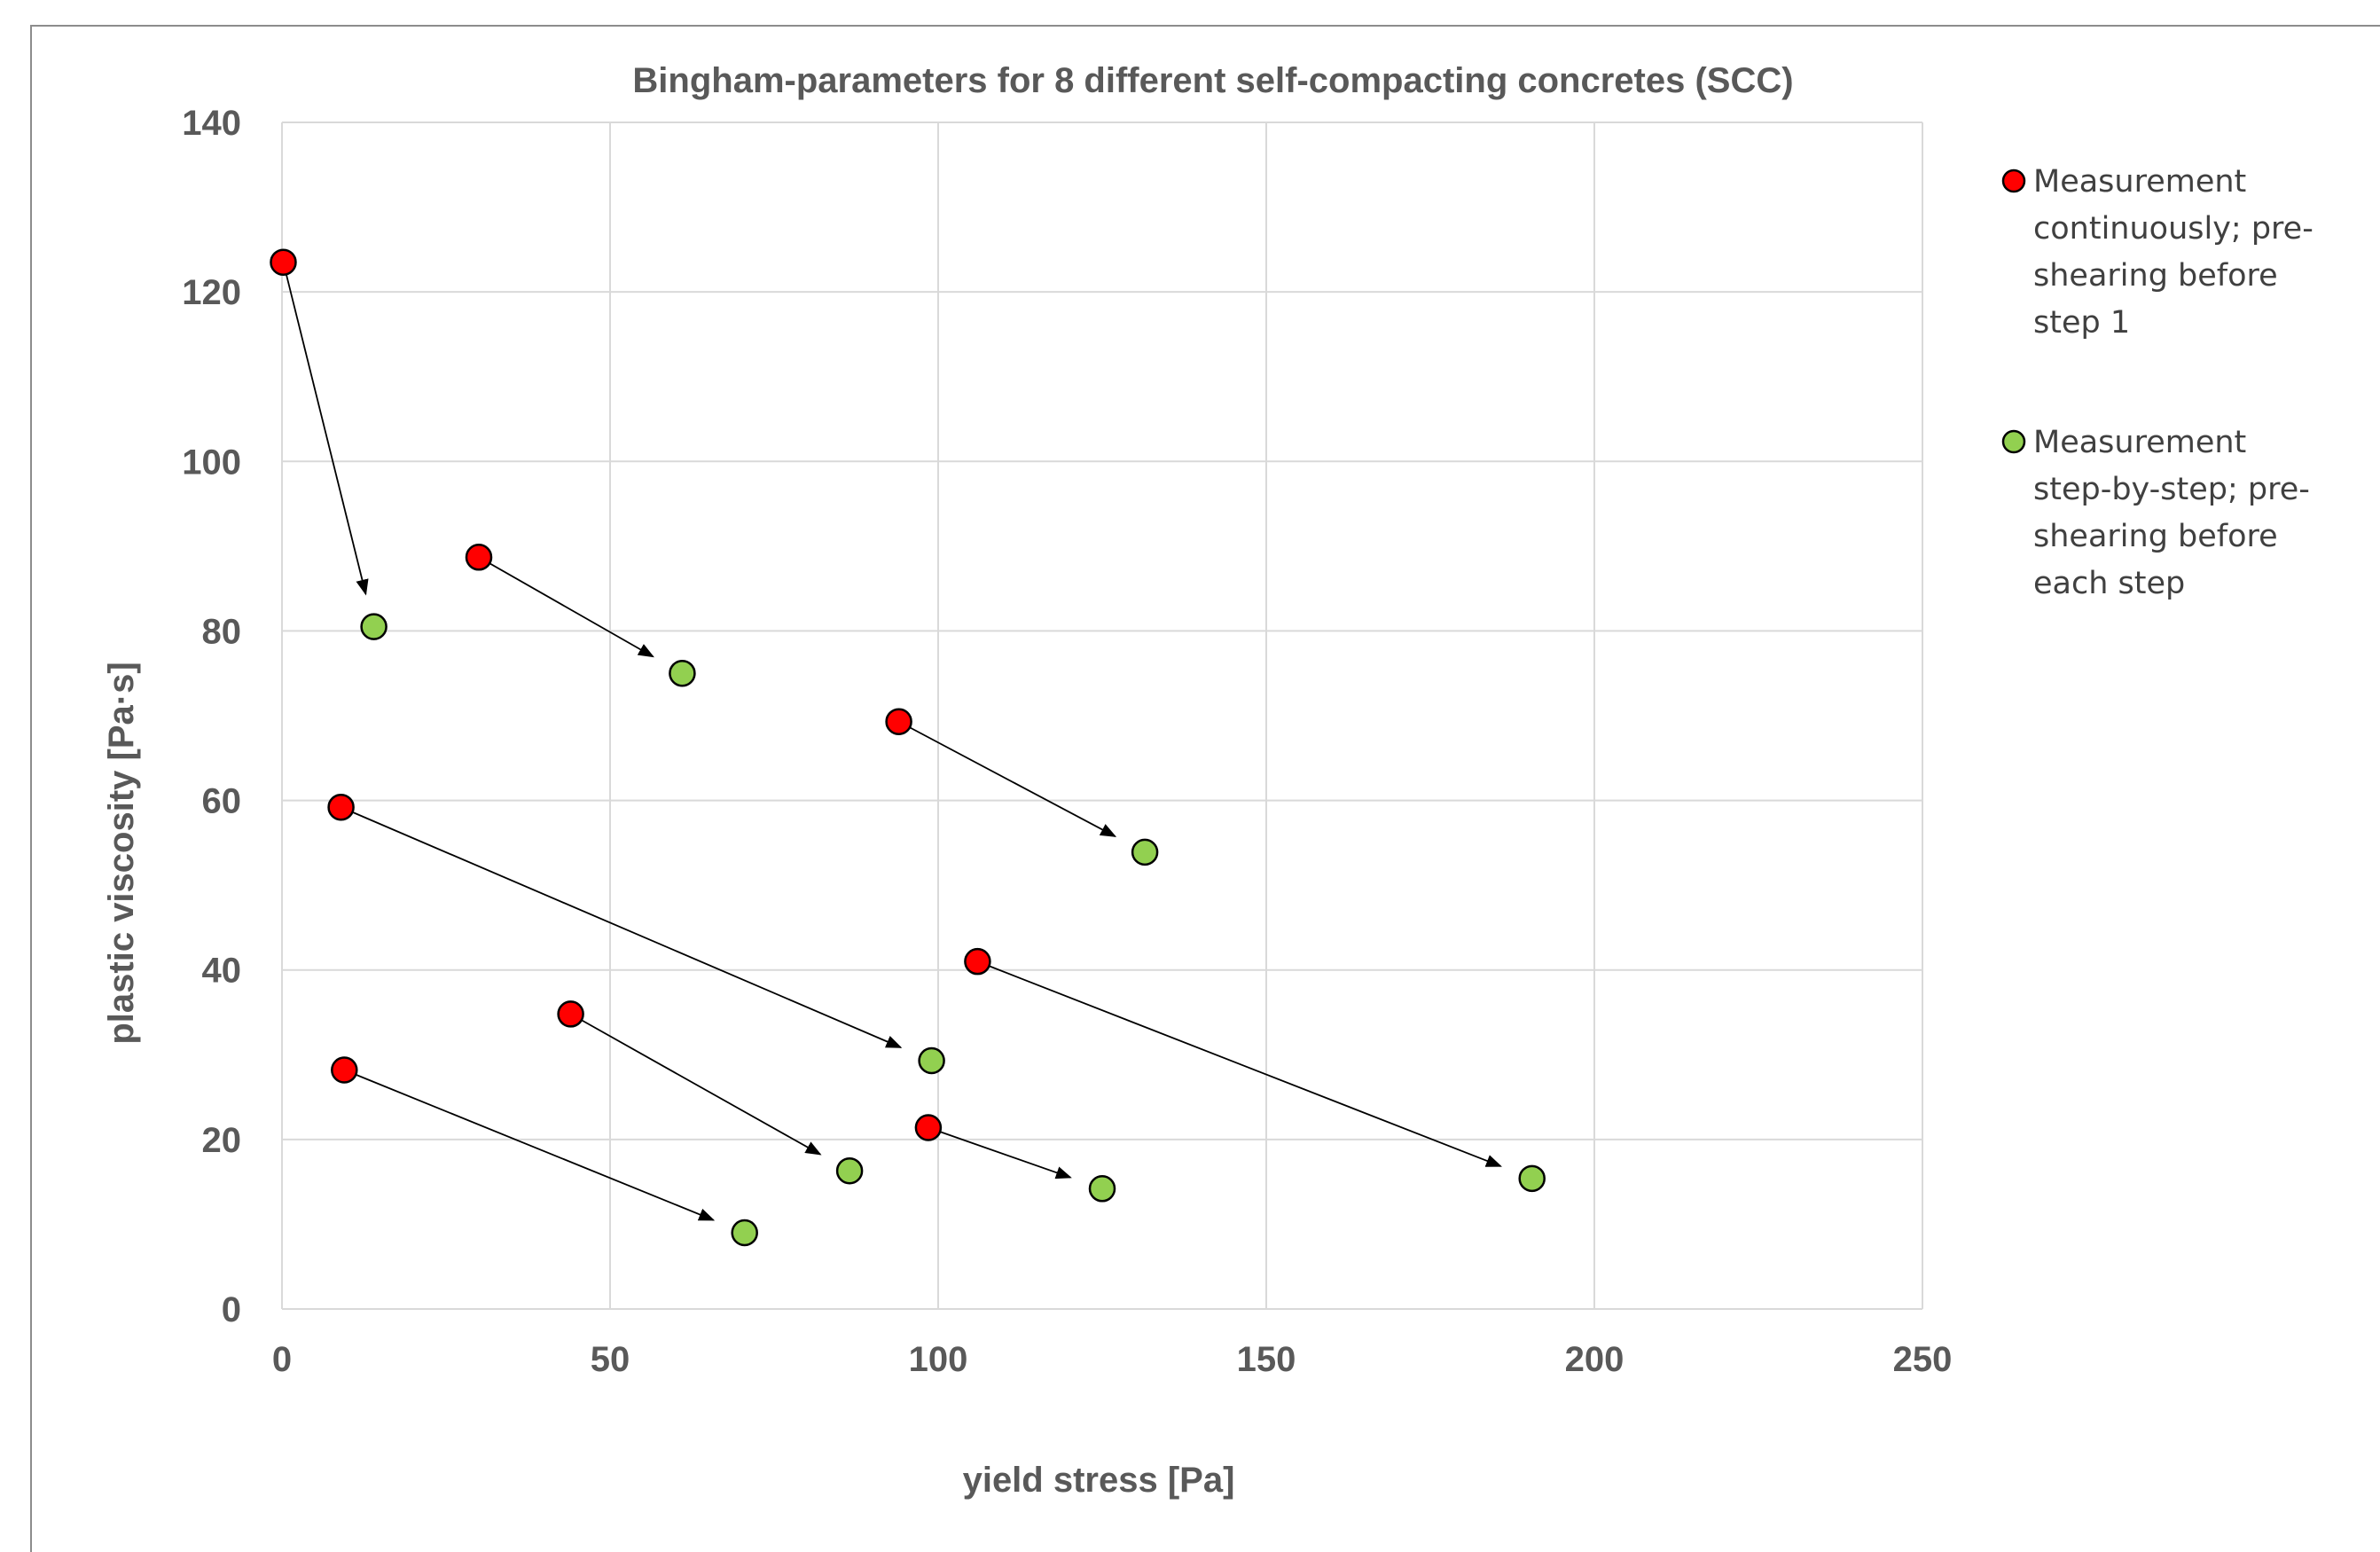  Describe the element at coordinates (2109, 583) in the screenshot. I see `legend-label-line: each step` at that location.